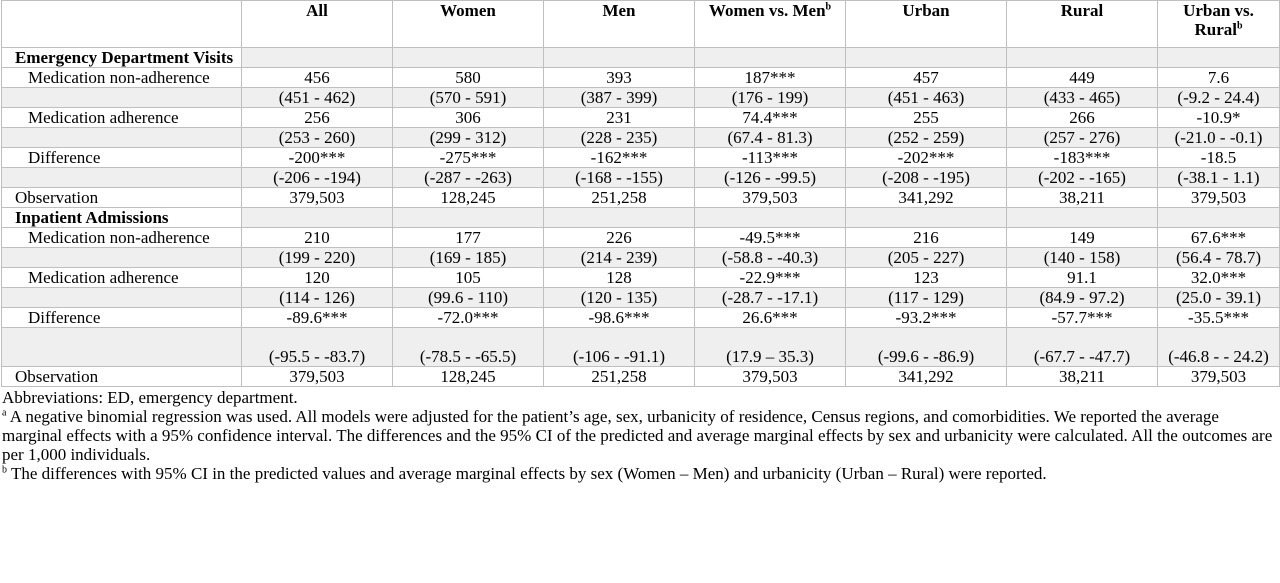 The width and height of the screenshot is (1280, 583). Describe the element at coordinates (317, 317) in the screenshot. I see `estimate-cell: -89.6***` at that location.